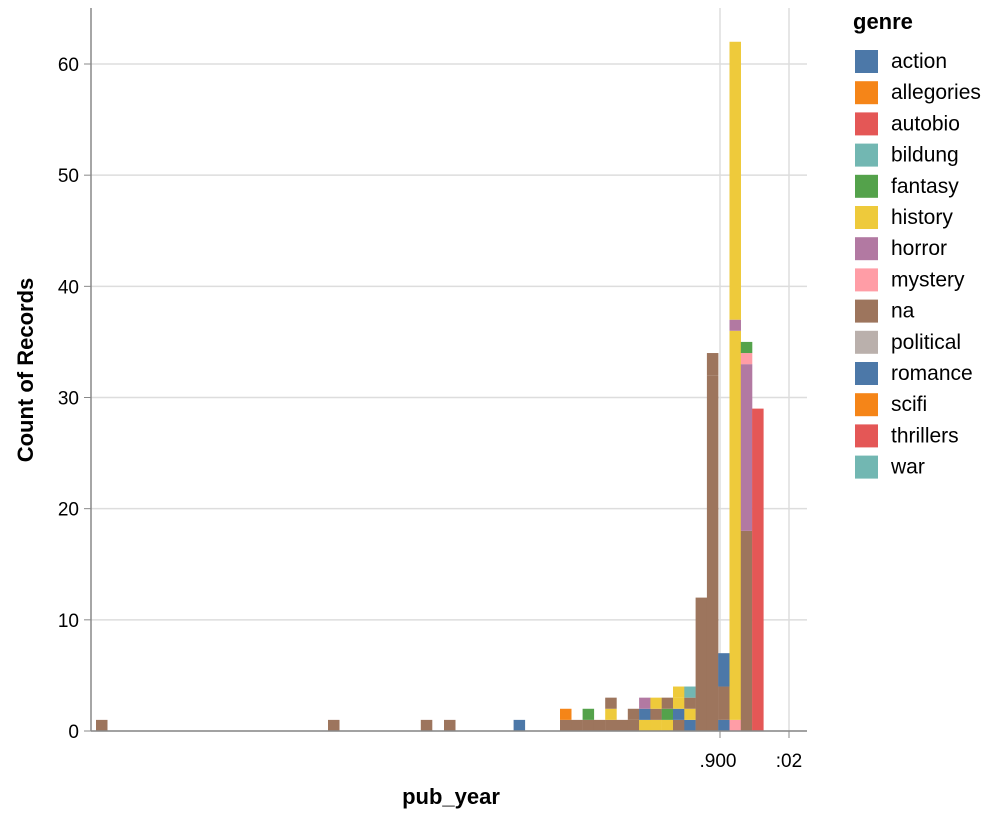 The width and height of the screenshot is (1006, 814). I want to click on x-tick-label: .900, so click(718, 761).